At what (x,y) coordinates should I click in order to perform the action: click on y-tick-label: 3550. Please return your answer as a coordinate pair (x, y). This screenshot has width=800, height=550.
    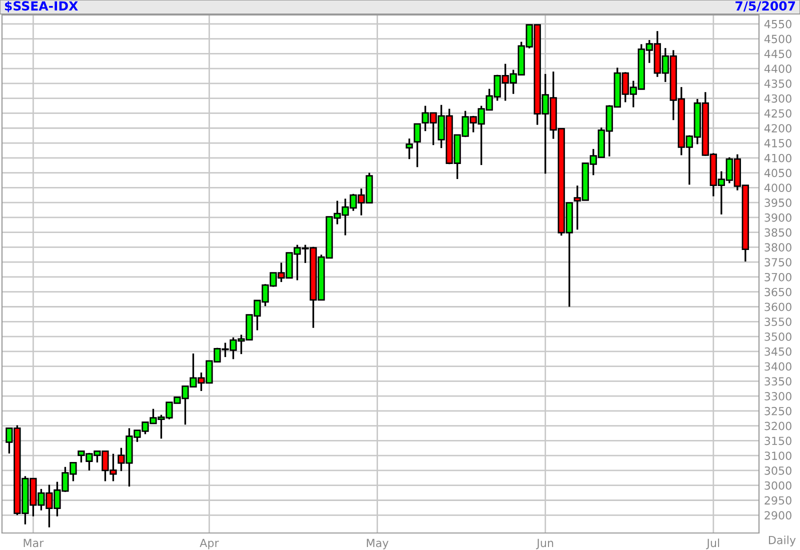
    Looking at the image, I should click on (778, 322).